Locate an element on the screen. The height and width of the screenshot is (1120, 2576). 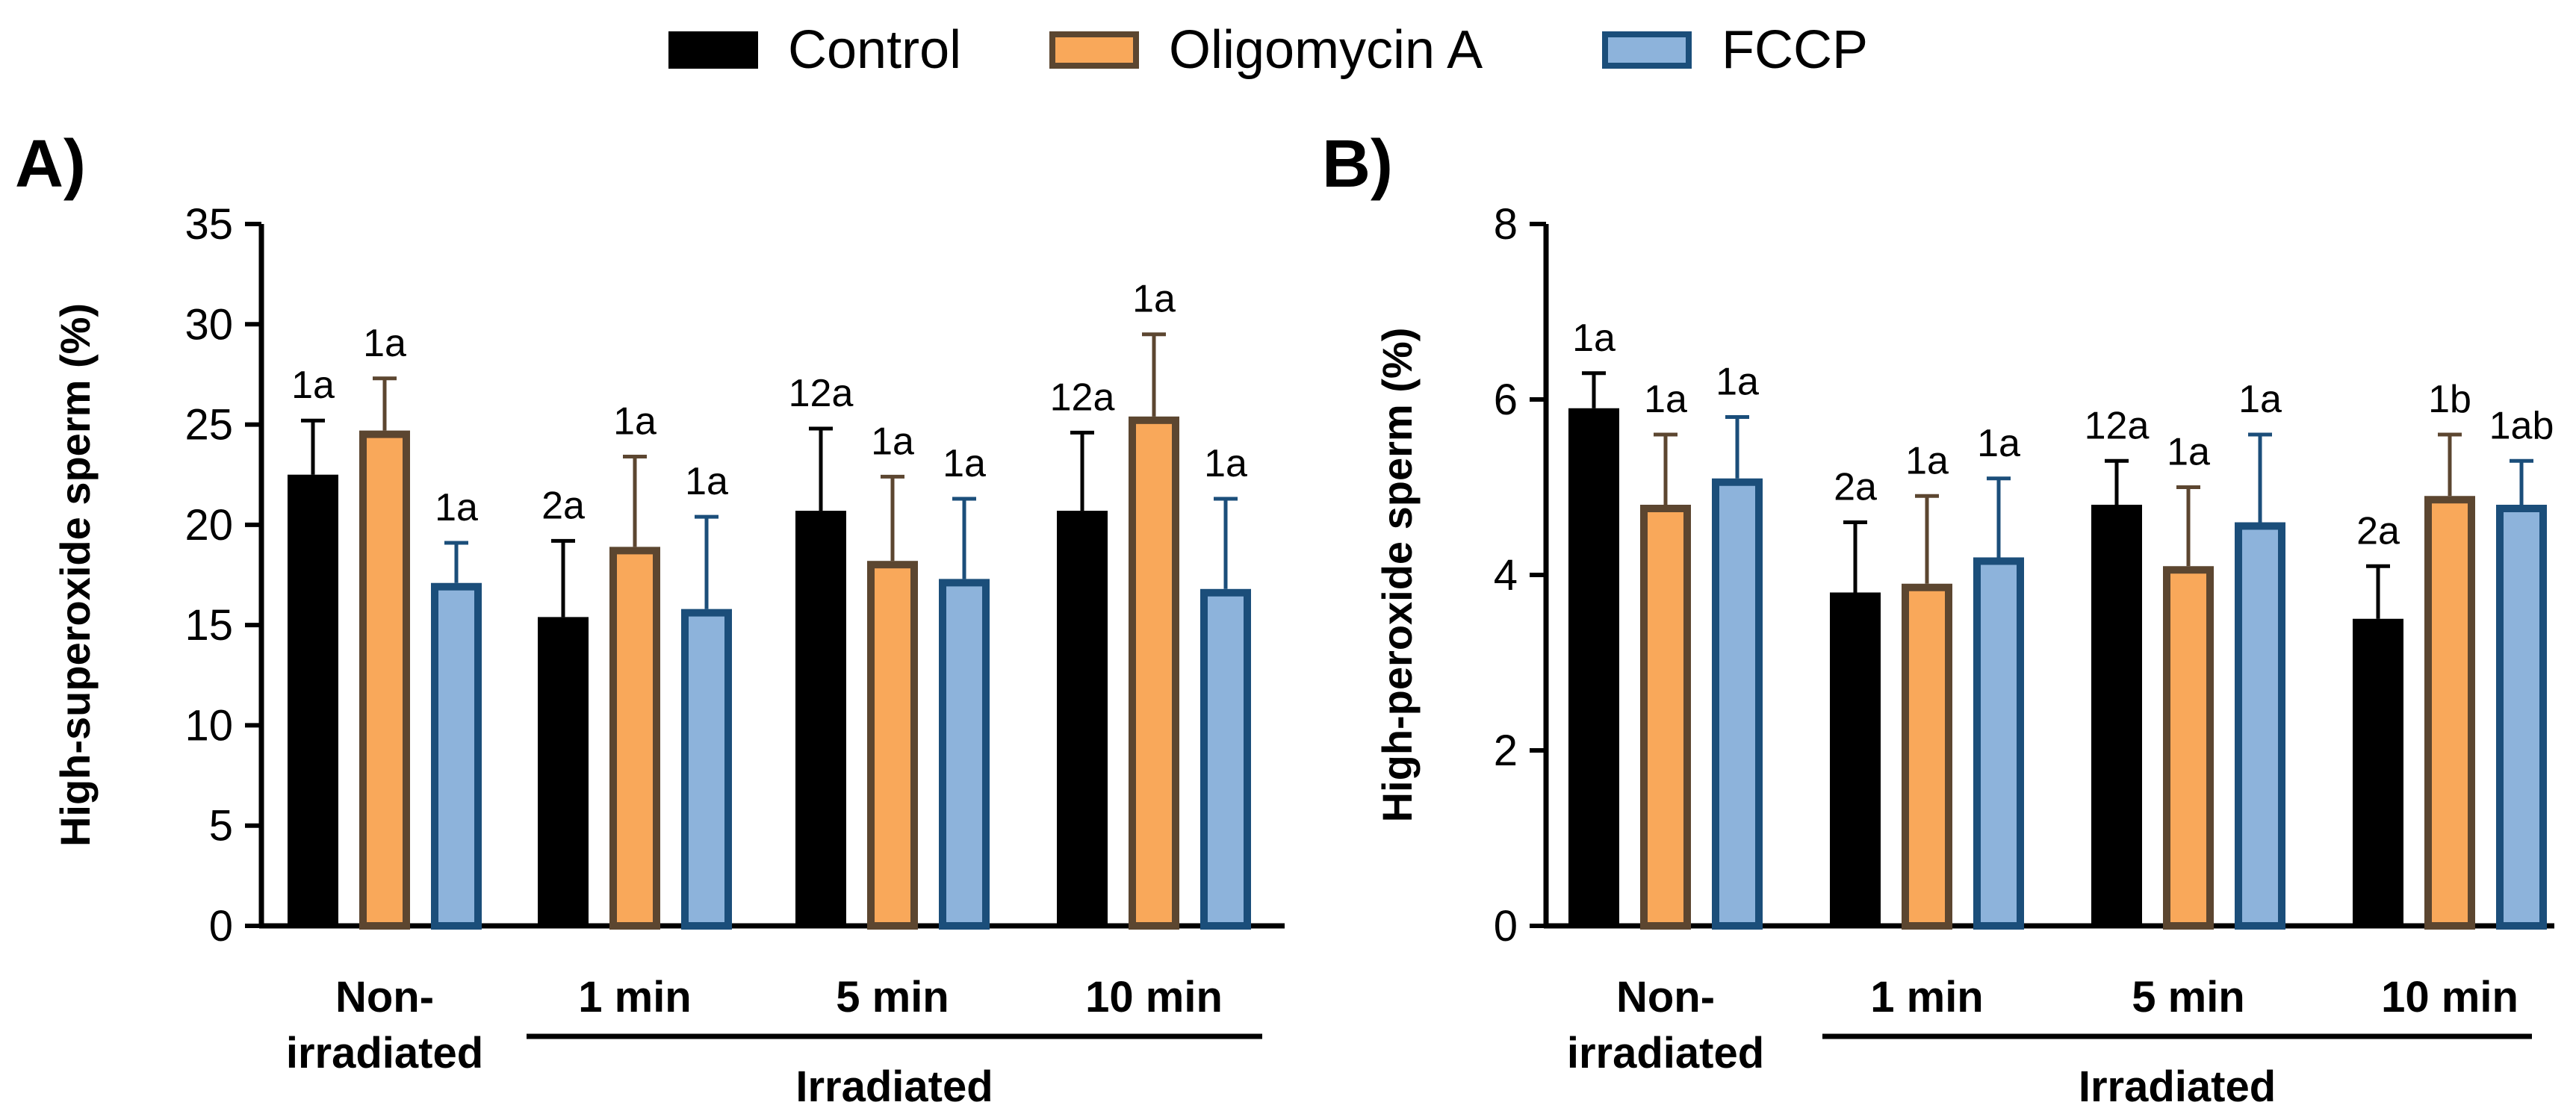
legend: Control Oligomycin A FCCP is located at coordinates (1288, 48).